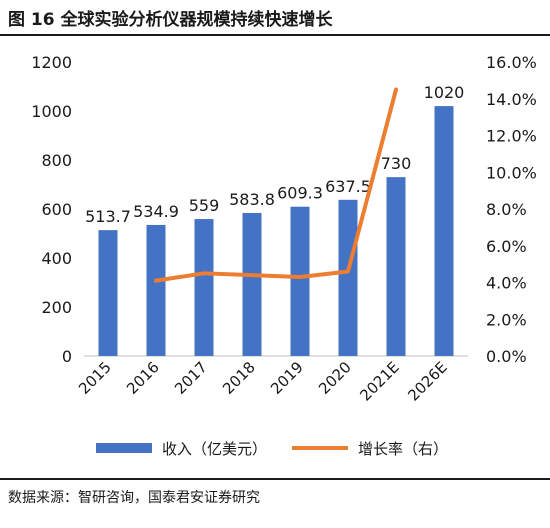 The height and width of the screenshot is (528, 550). What do you see at coordinates (170, 20) in the screenshot?
I see `figure-title: 图 16 全球实验分析仪器规模持续快速增长` at bounding box center [170, 20].